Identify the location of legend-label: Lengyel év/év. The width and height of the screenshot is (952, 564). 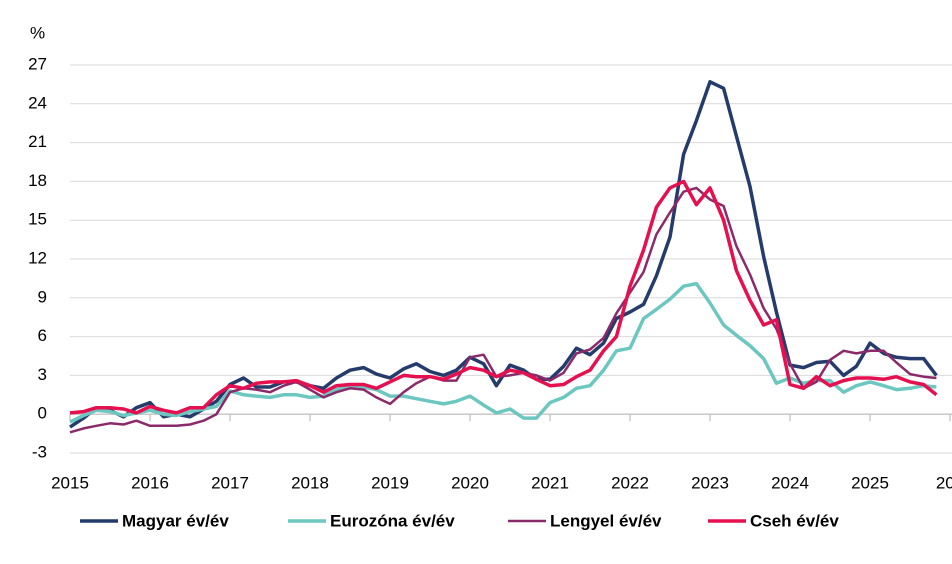
(606, 520).